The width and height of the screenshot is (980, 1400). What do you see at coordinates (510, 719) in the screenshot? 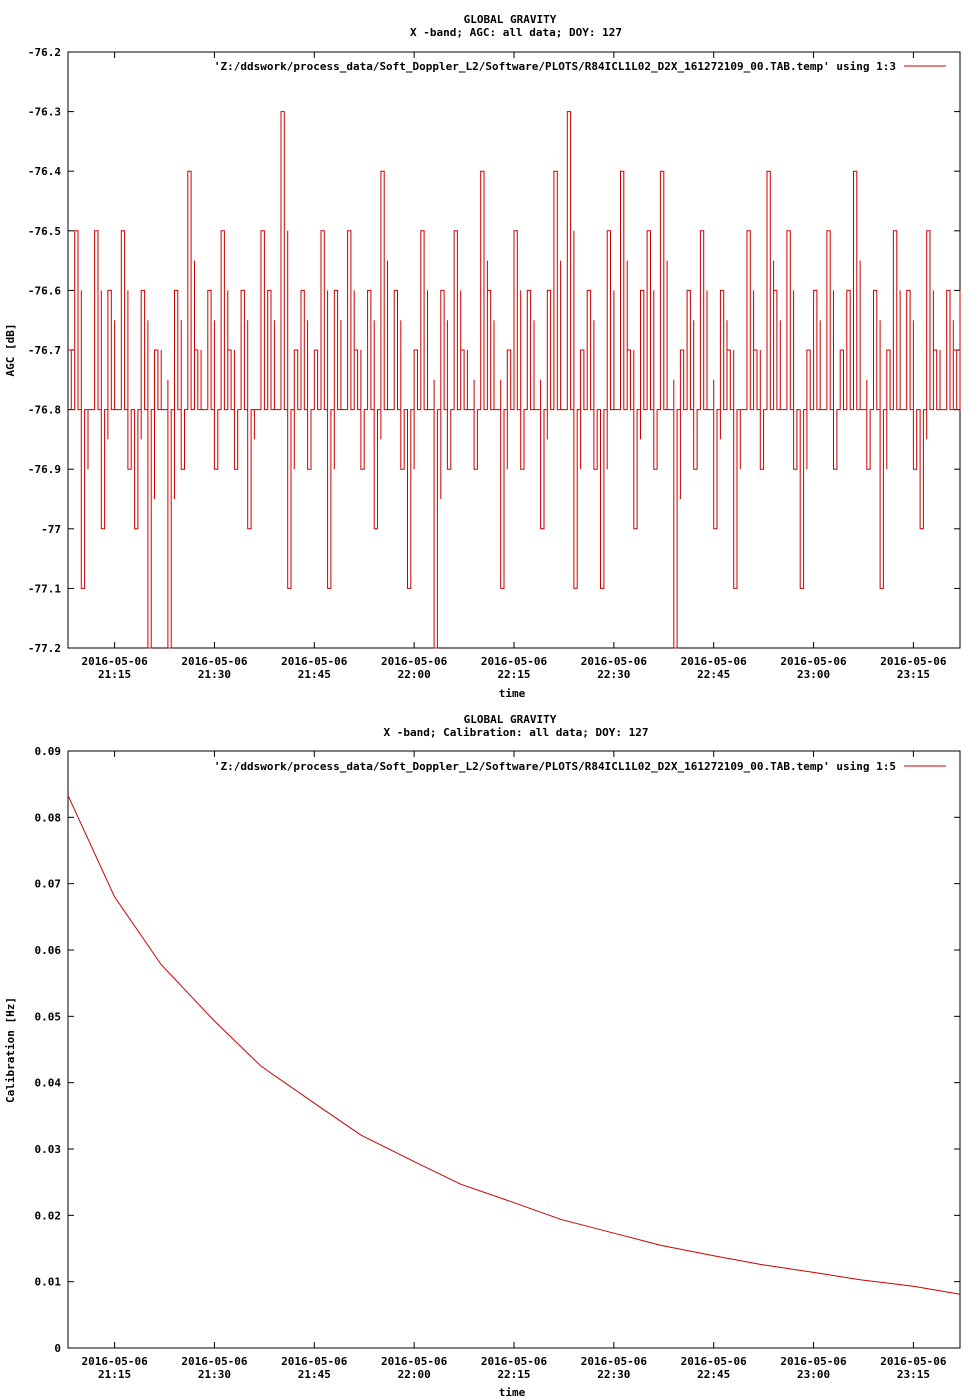
I see `calibration-chart-title: GLOBAL GRAVITY` at bounding box center [510, 719].